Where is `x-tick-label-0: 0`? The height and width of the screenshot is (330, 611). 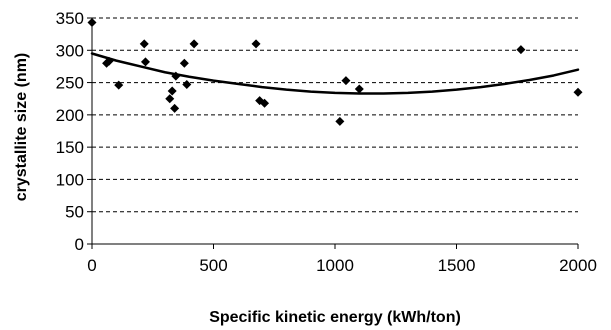
x-tick-label-0: 0 is located at coordinates (91, 265).